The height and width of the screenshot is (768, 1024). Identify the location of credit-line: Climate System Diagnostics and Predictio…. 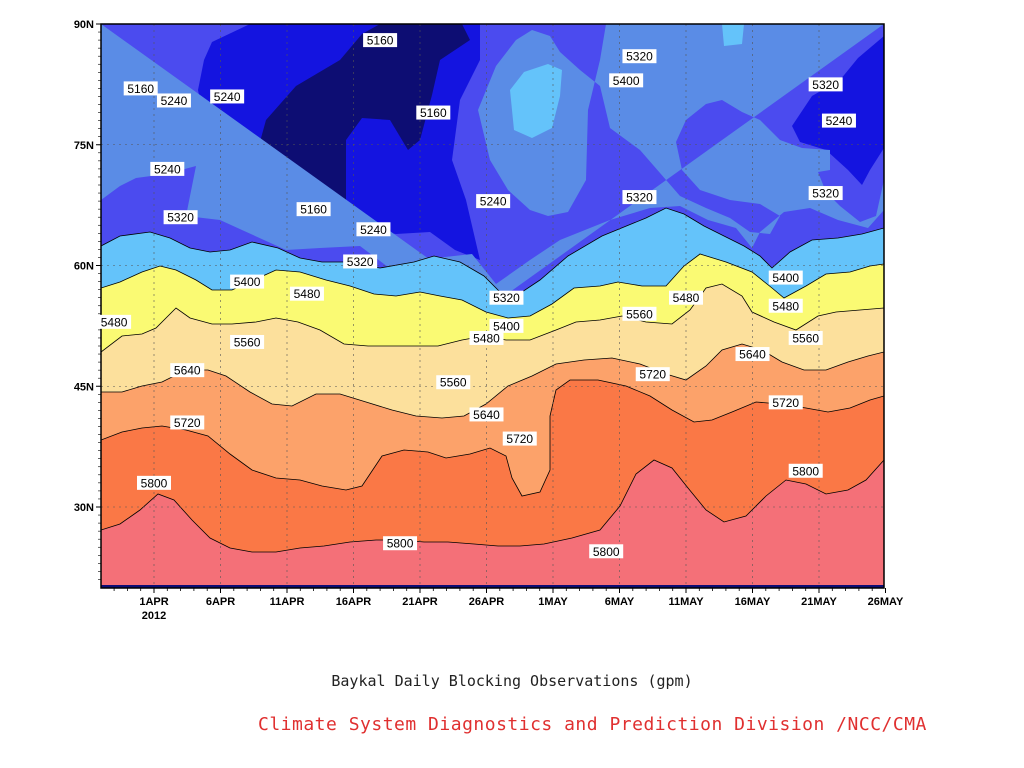
(592, 724).